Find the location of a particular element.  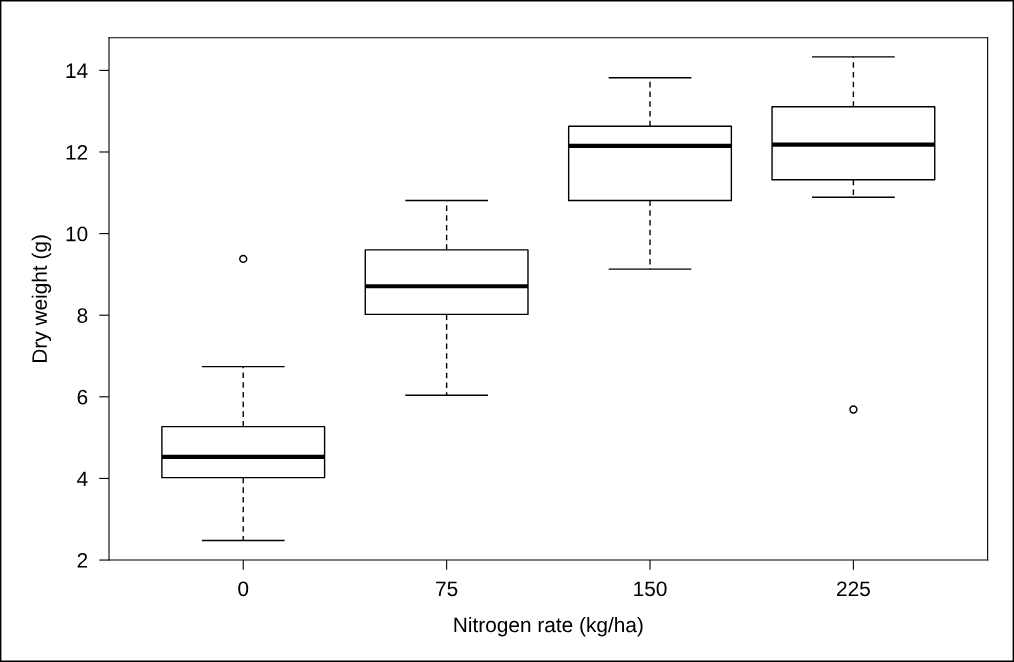

y-tick-label: 2 is located at coordinates (82, 560).